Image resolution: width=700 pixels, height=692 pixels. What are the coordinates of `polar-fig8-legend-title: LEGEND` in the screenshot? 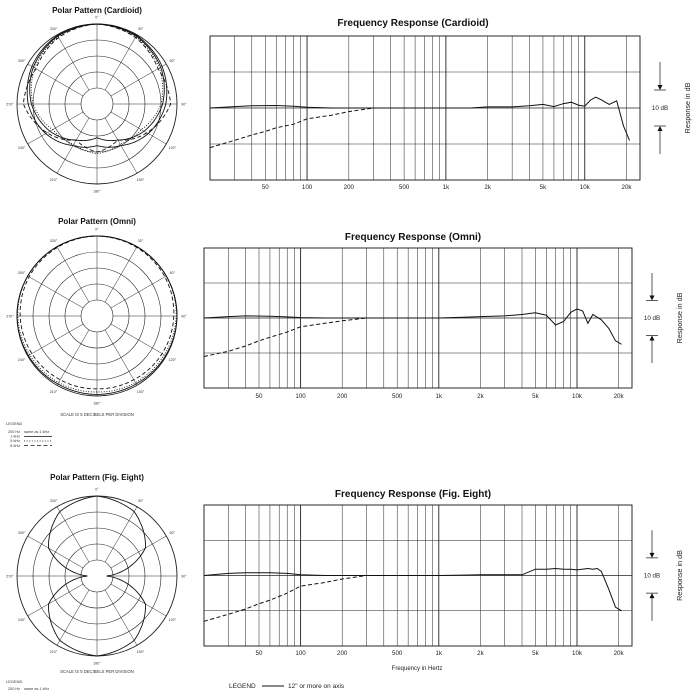 It's located at (14, 681).